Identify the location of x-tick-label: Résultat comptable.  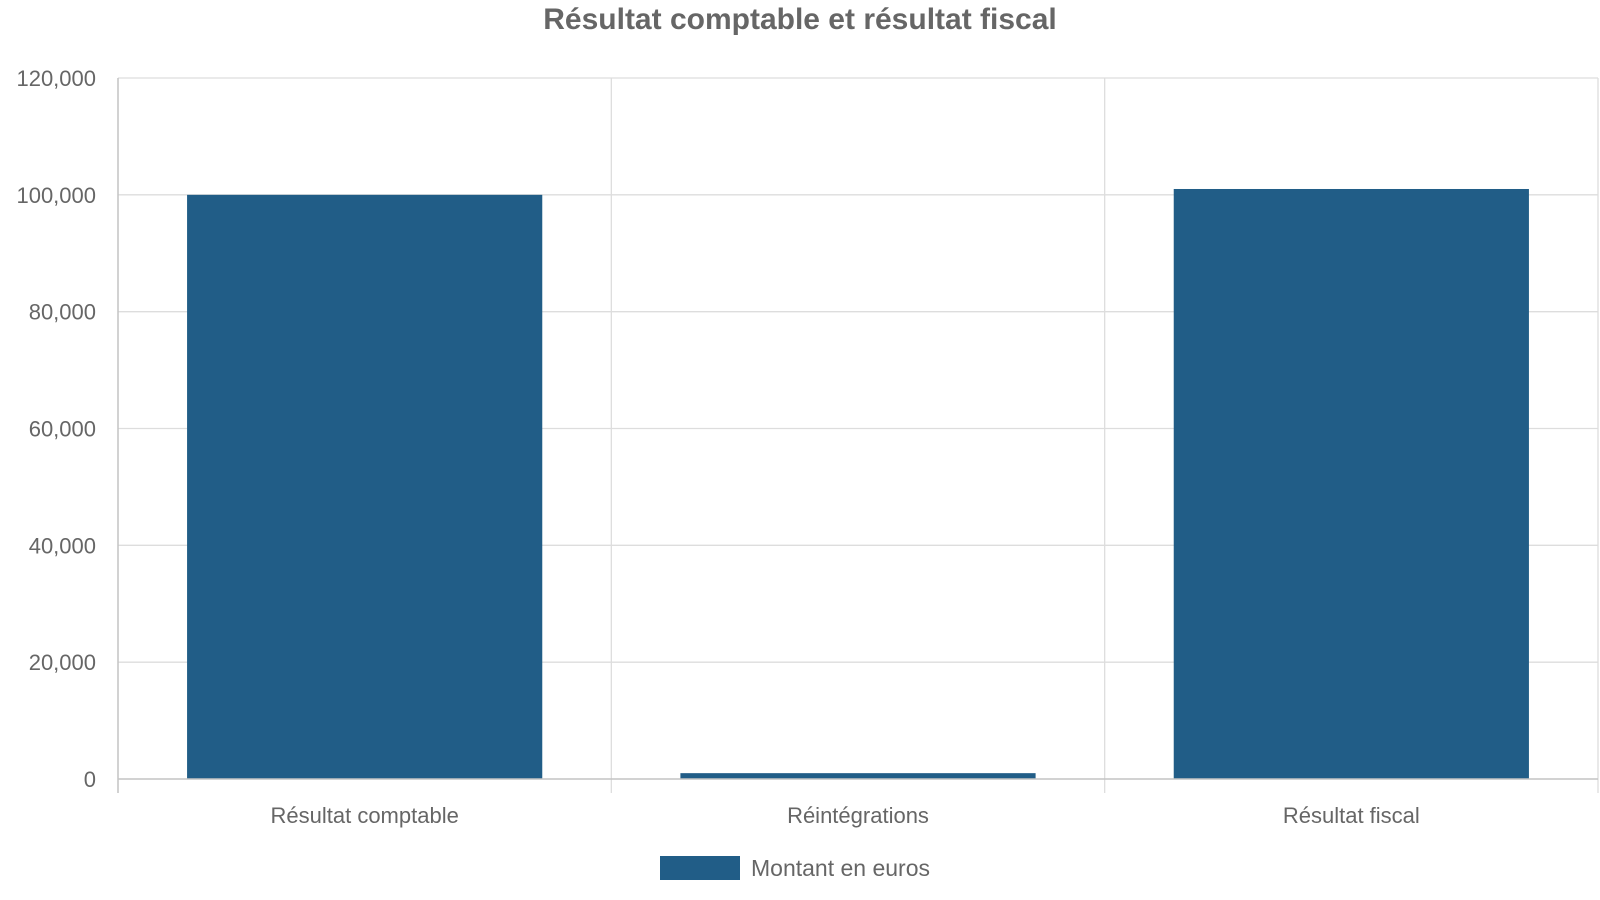
(365, 815).